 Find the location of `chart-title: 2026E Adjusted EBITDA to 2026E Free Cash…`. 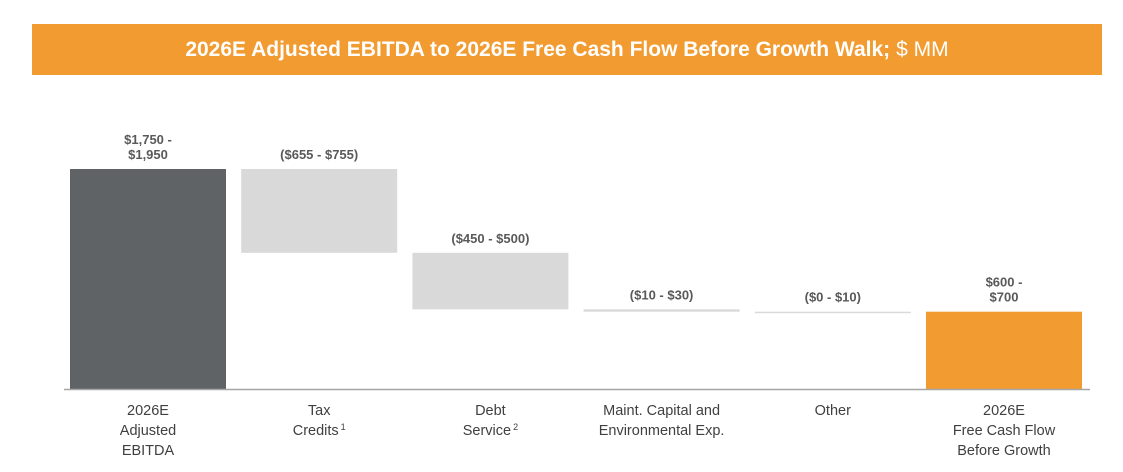

chart-title: 2026E Adjusted EBITDA to 2026E Free Cash… is located at coordinates (538, 49).